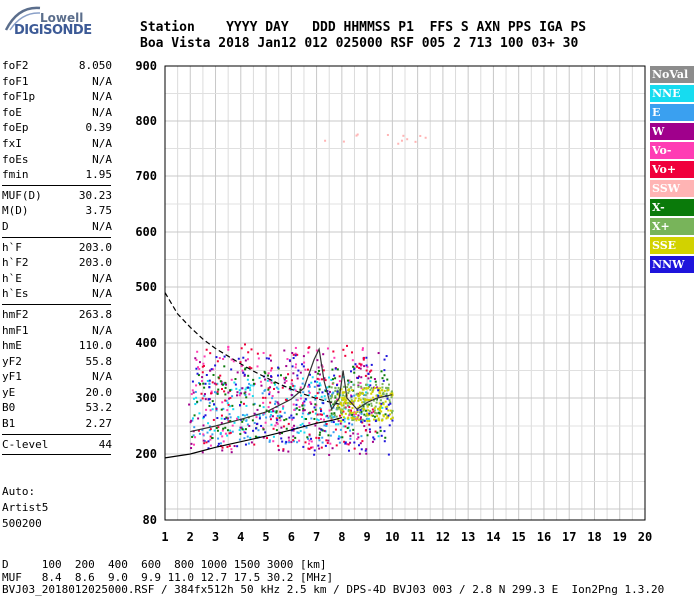 The image size is (700, 600). Describe the element at coordinates (594, 537) in the screenshot. I see `x-tick-label: 18` at that location.